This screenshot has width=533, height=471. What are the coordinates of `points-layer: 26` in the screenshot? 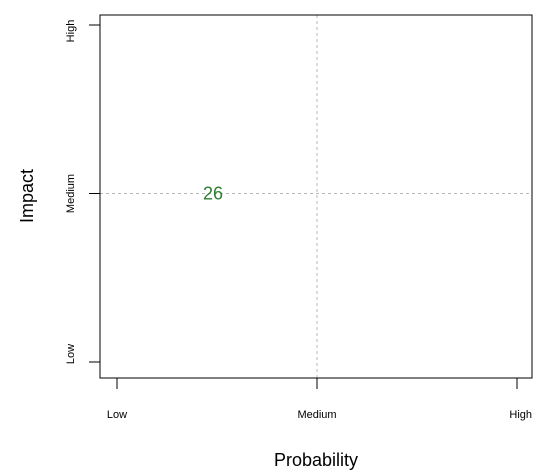 It's located at (213, 194).